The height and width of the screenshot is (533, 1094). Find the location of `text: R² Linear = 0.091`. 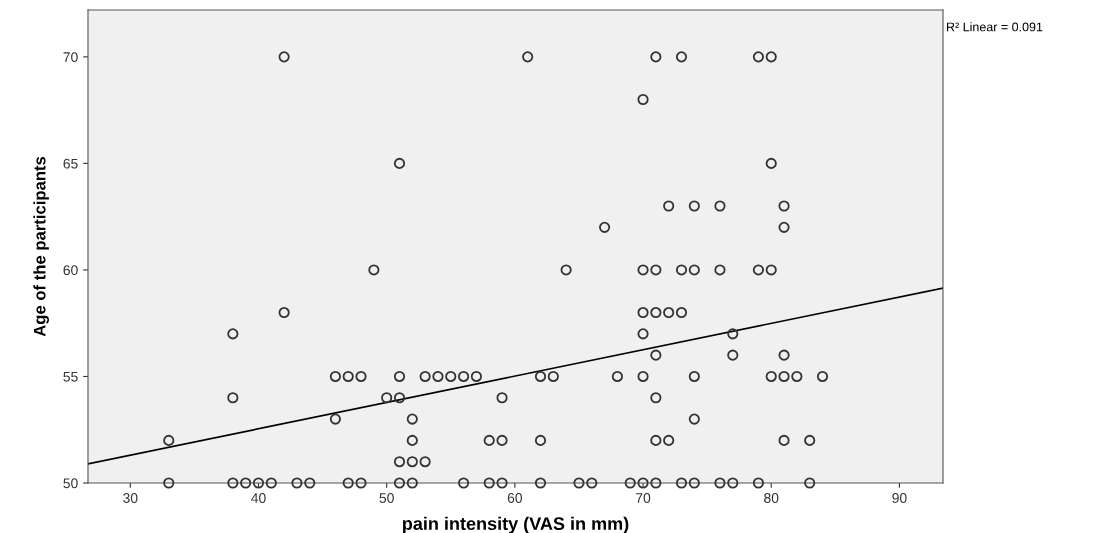

text: R² Linear = 0.091 is located at coordinates (995, 27).